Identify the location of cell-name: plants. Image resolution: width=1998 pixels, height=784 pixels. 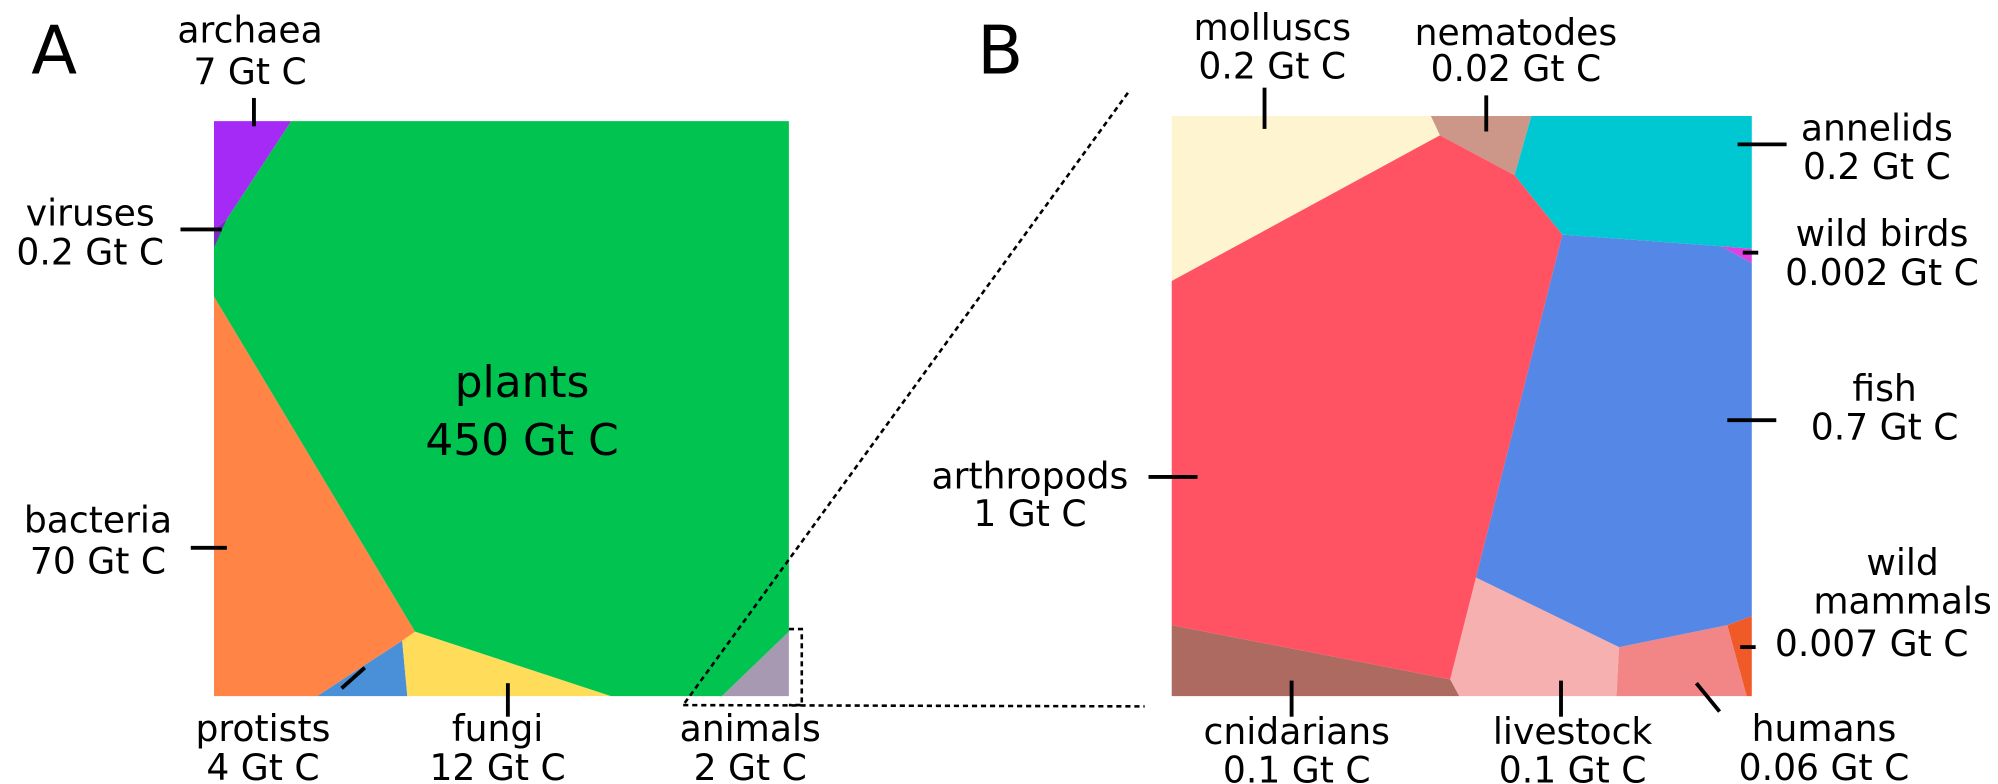
(522, 383).